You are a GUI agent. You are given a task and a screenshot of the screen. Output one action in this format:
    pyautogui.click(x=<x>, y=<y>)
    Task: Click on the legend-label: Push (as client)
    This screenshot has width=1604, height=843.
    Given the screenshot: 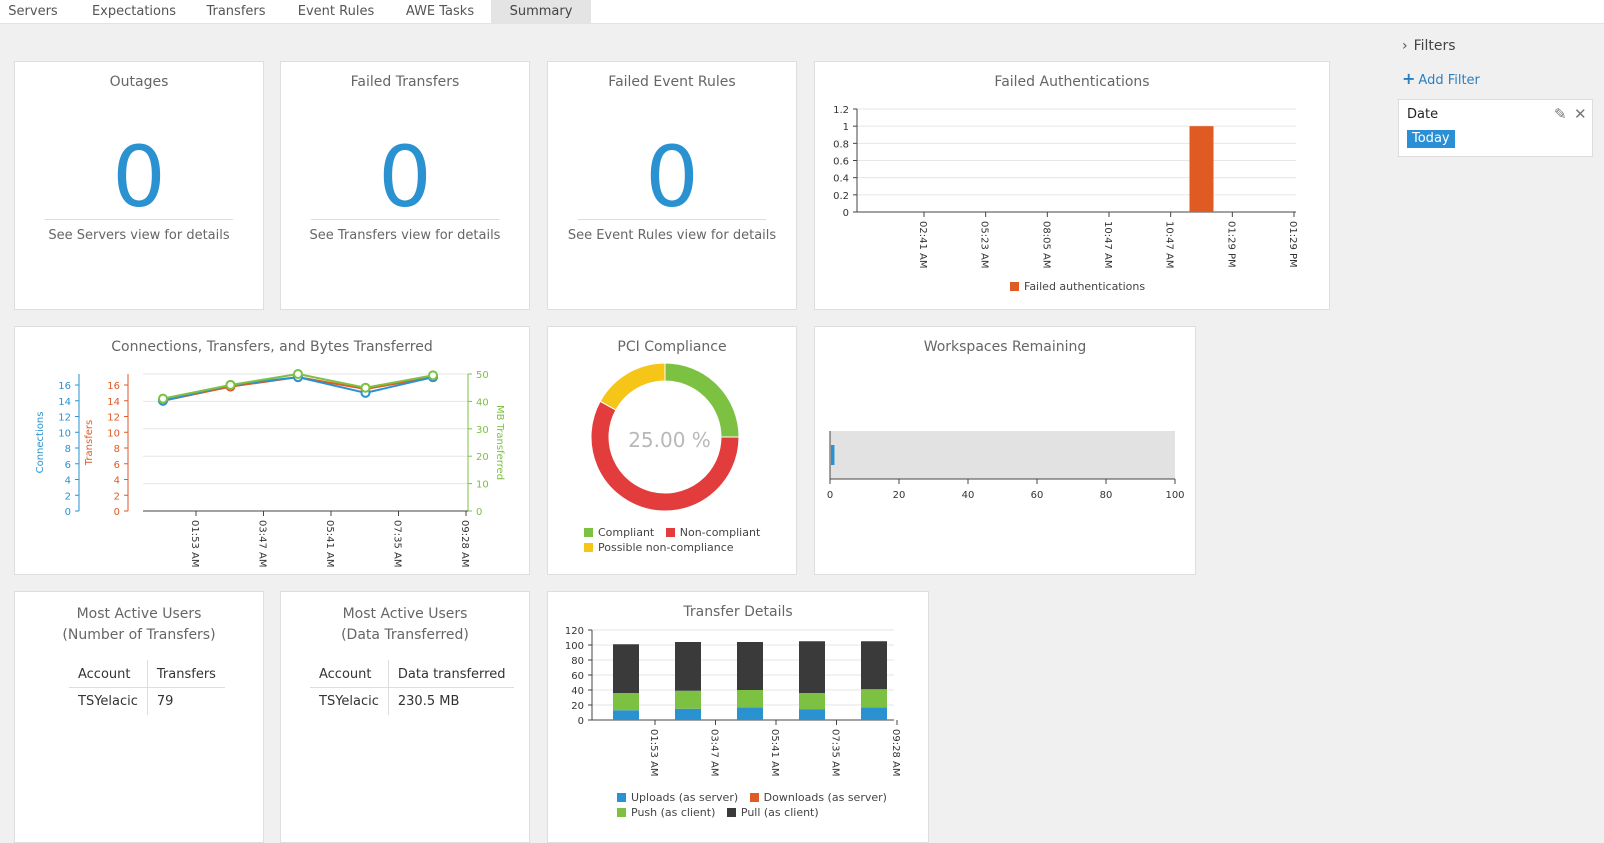 What is the action you would take?
    pyautogui.click(x=673, y=812)
    